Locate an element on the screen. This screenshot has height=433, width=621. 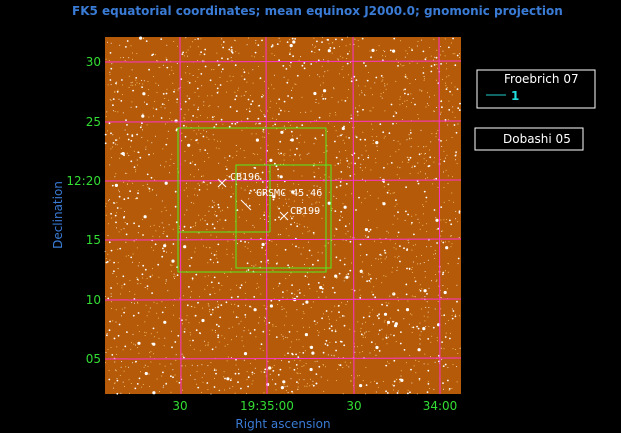
x-axis-label: Right ascension is located at coordinates (282, 424).